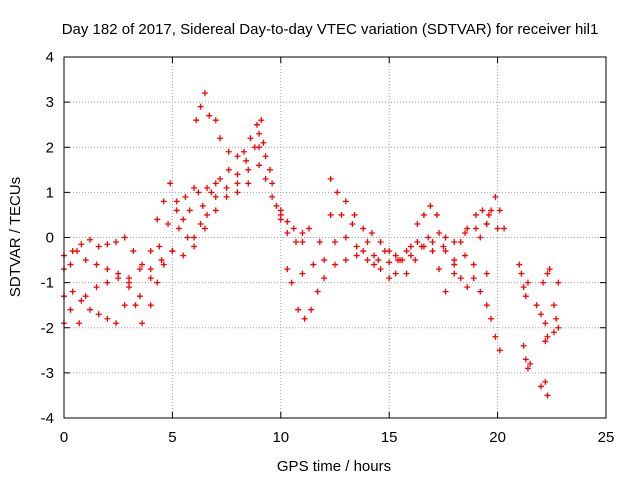 This screenshot has height=480, width=640. Describe the element at coordinates (280, 437) in the screenshot. I see `x-tick-label: 10` at that location.